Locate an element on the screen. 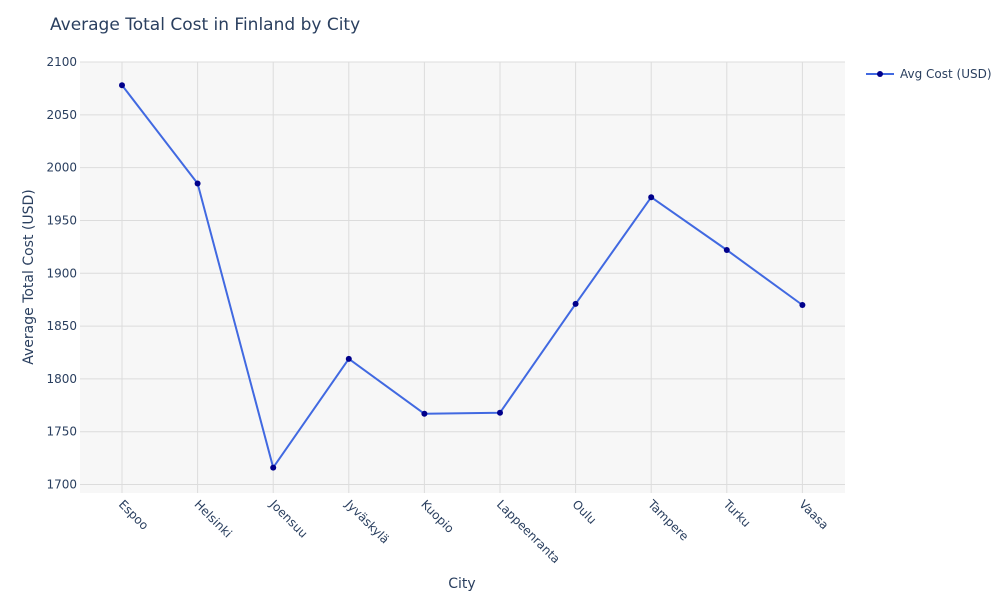  legend: Avg Cost (USD) is located at coordinates (929, 74).